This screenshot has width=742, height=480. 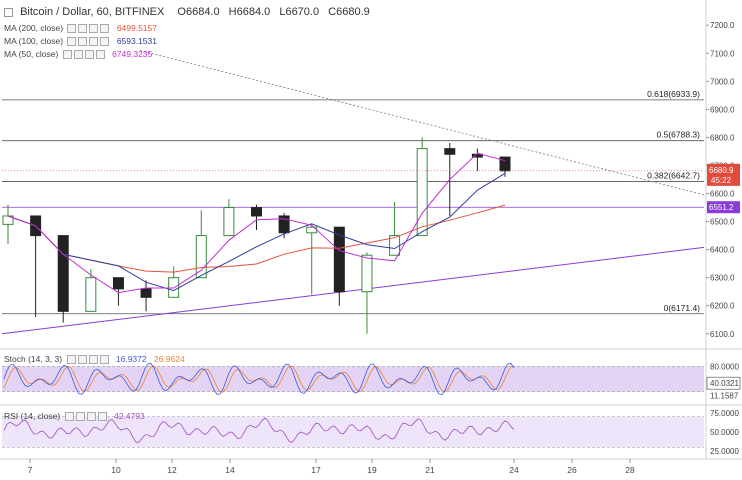 I want to click on time-tick-label: 12, so click(x=172, y=470).